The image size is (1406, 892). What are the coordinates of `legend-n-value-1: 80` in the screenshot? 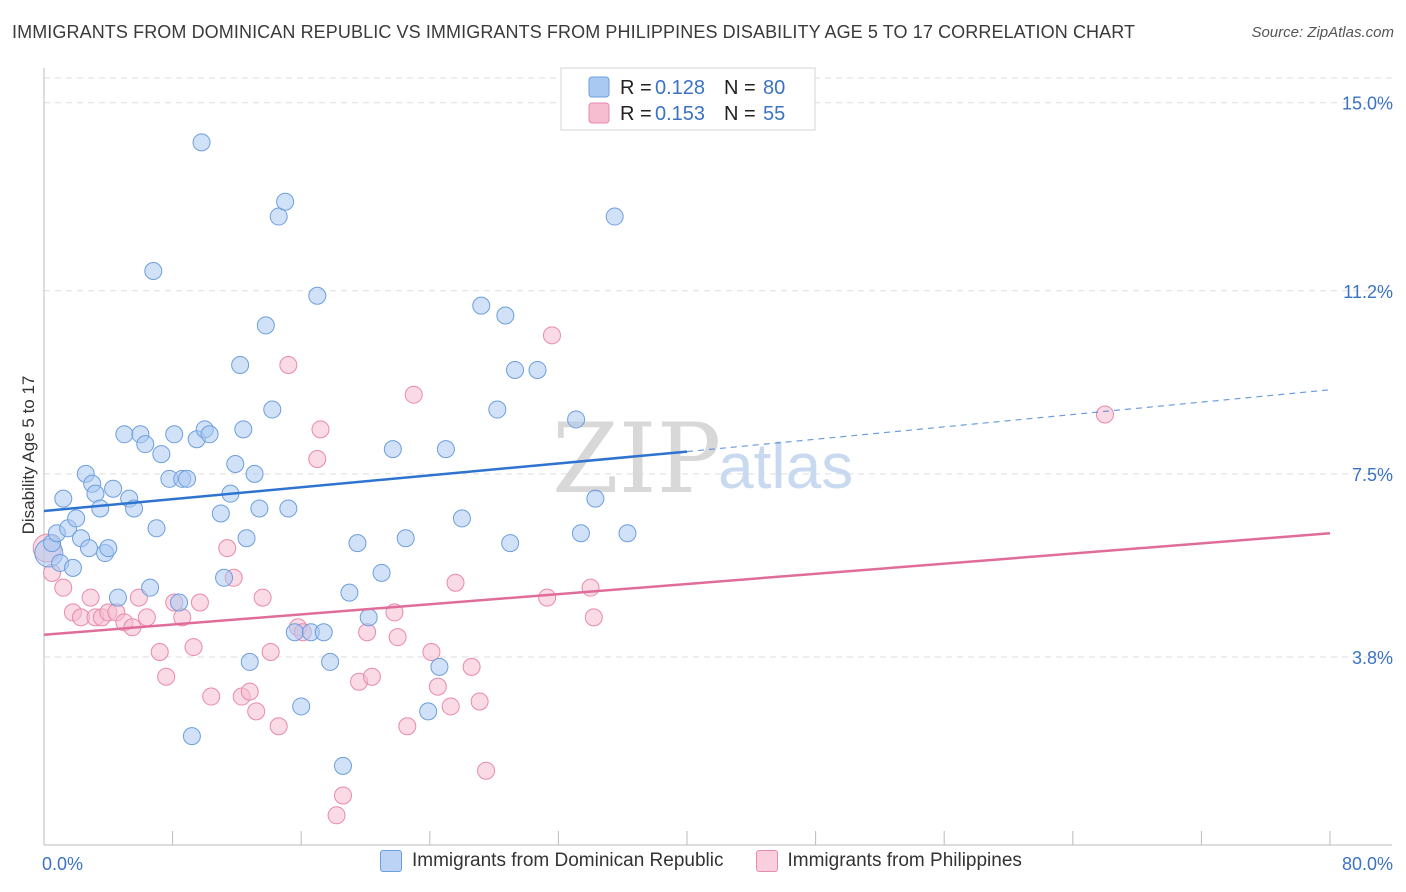 It's located at (774, 88).